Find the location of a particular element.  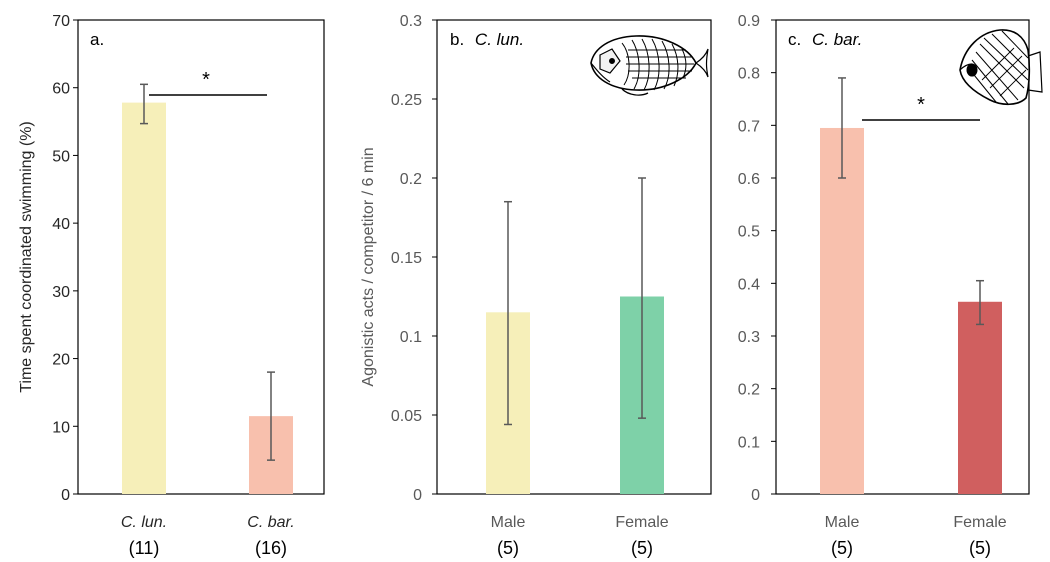

panel-a-y-ticks: 0 10 20 30 40 50 60 70 is located at coordinates (65, 258).